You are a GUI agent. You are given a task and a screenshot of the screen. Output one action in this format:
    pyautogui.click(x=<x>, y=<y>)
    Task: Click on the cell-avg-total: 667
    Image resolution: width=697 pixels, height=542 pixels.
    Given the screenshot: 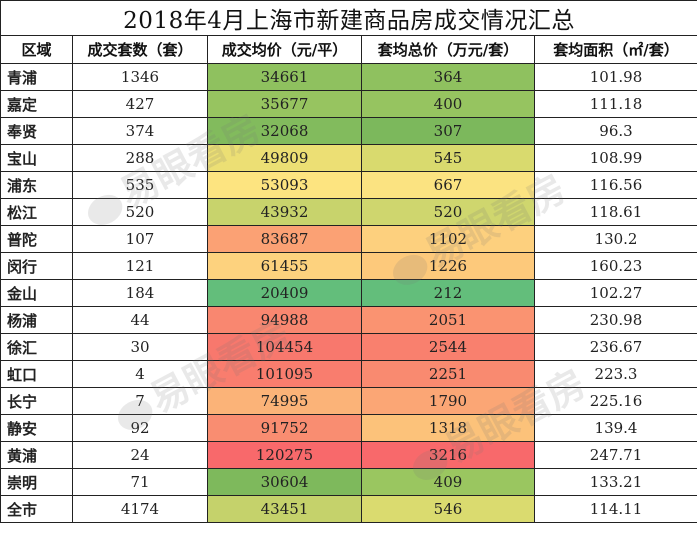 What is the action you would take?
    pyautogui.click(x=448, y=185)
    